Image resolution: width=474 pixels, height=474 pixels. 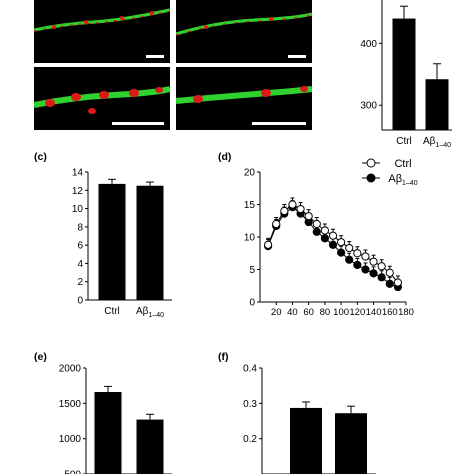 I want to click on y-tick-label: 500, so click(x=72, y=472).